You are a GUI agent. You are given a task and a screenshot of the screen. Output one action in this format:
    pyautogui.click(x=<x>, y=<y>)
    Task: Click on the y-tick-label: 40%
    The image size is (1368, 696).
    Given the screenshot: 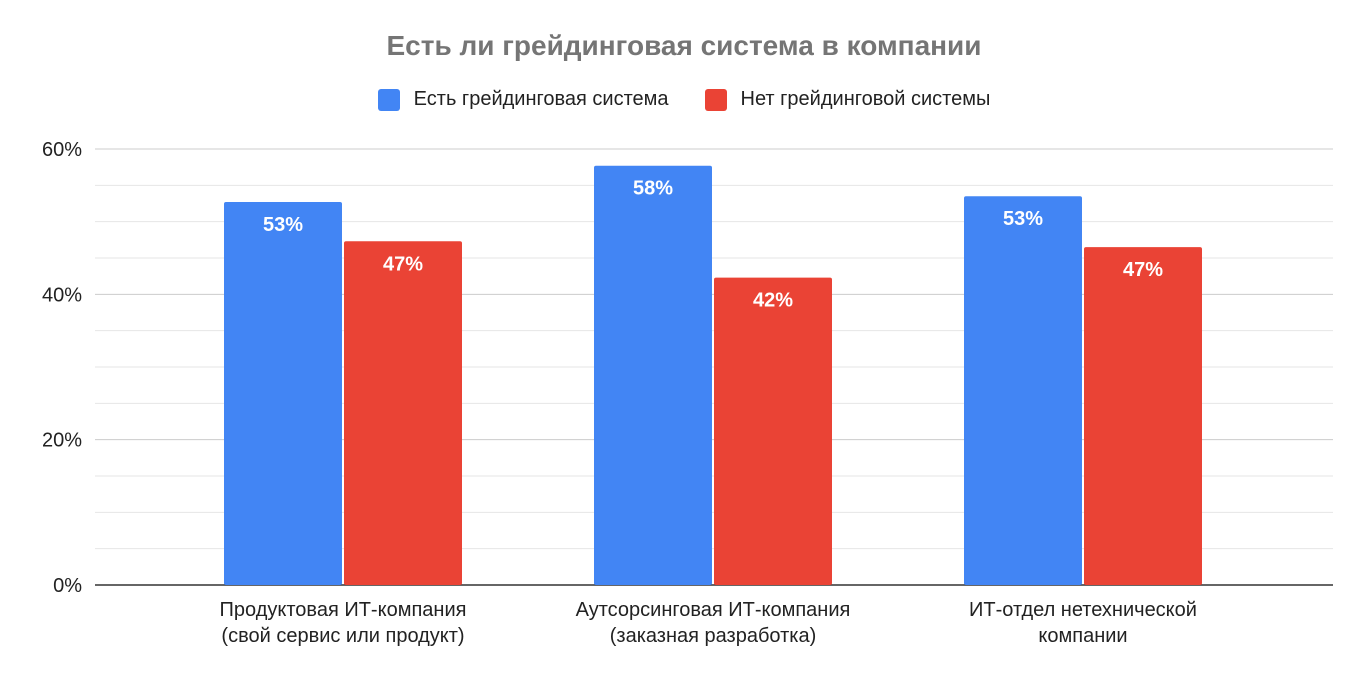 What is the action you would take?
    pyautogui.click(x=62, y=295)
    